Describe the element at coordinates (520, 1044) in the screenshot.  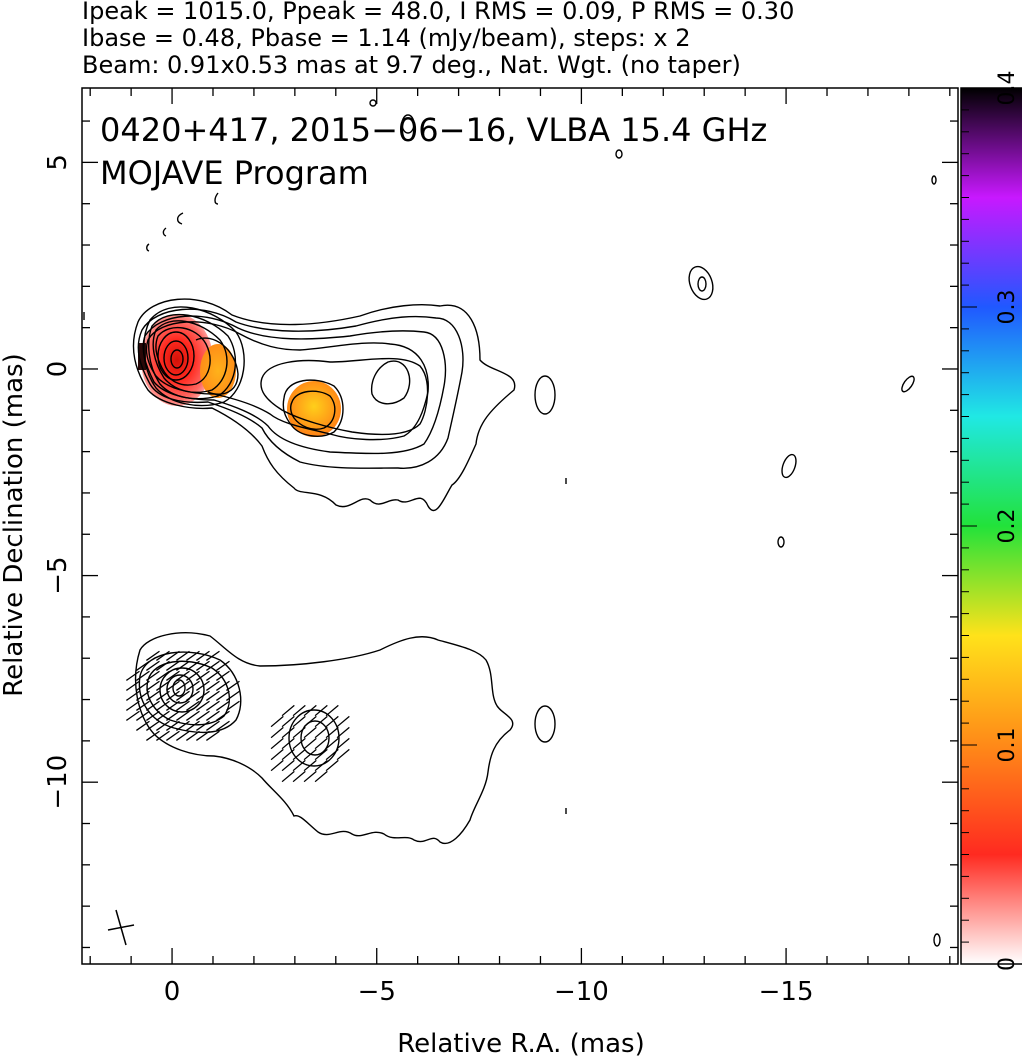
I see `x-axis-label: Relative R.A. (mas)` at that location.